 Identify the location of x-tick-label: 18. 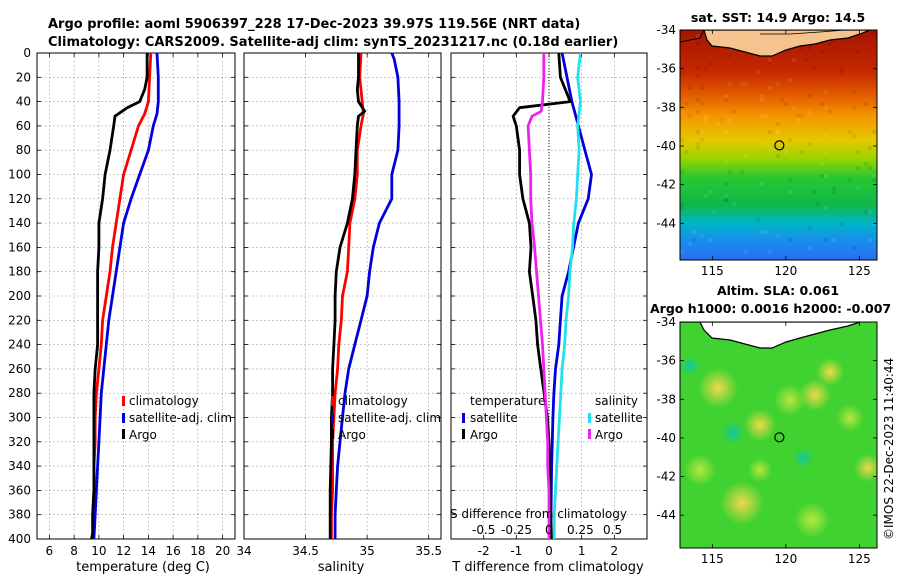
(197, 551).